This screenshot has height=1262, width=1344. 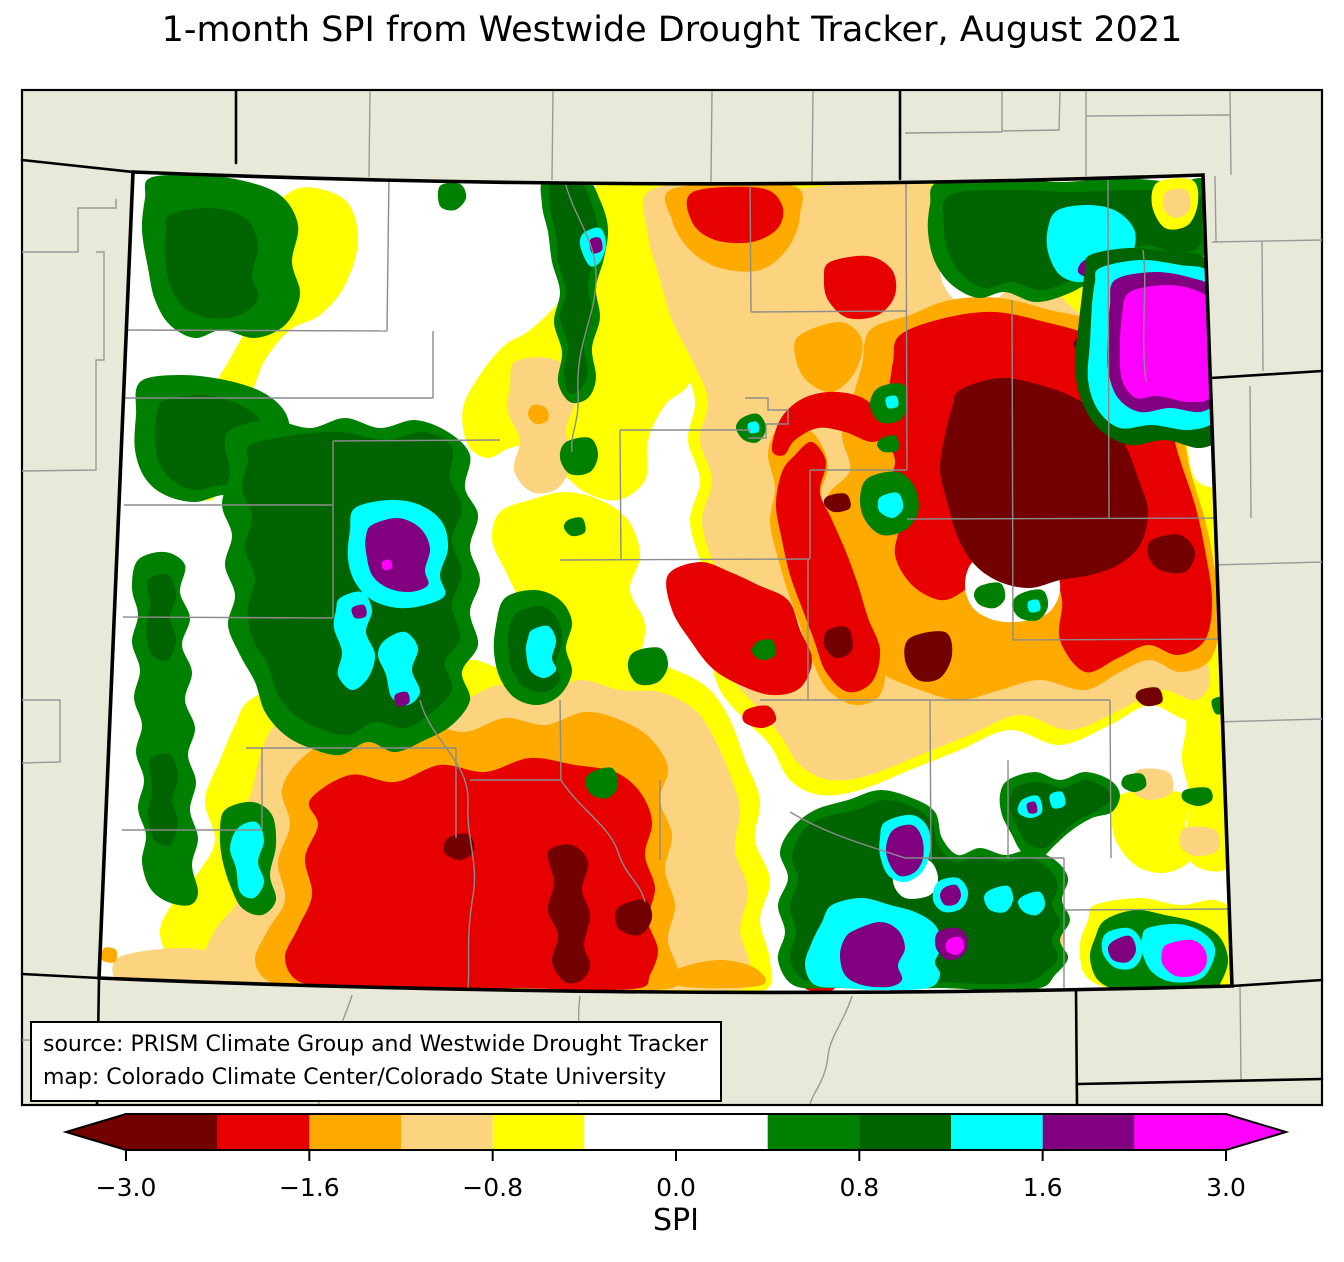 I want to click on colorbar-left-arrow, so click(x=96, y=1132).